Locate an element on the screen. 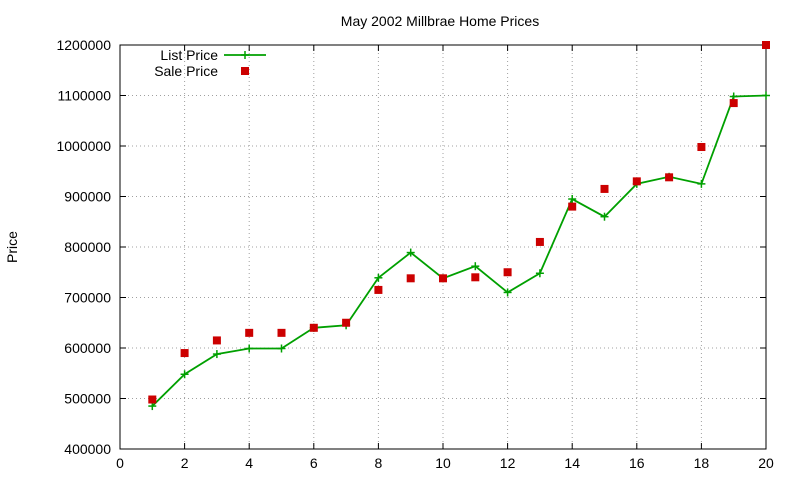 This screenshot has width=800, height=480. y-tick-label: 700000 is located at coordinates (87, 298).